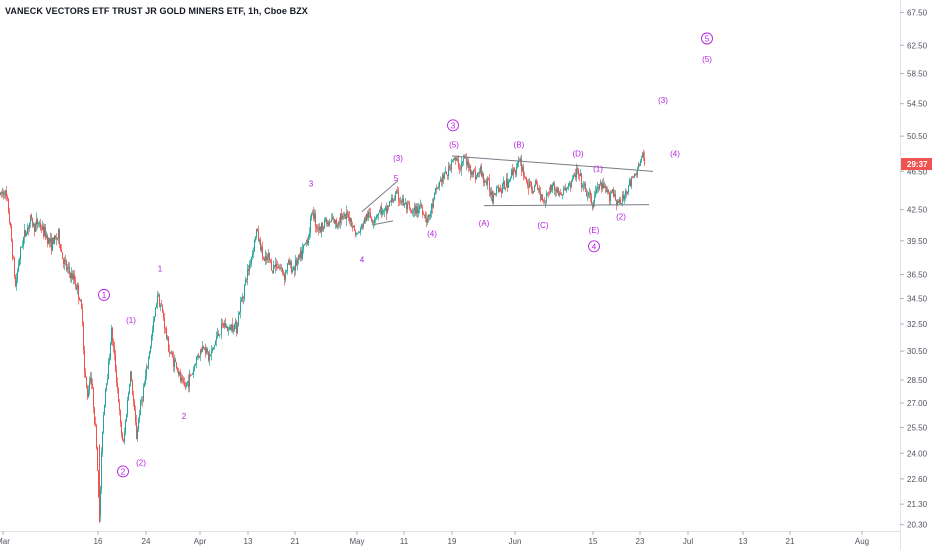  What do you see at coordinates (454, 145) in the screenshot?
I see `wave-label: (5)` at bounding box center [454, 145].